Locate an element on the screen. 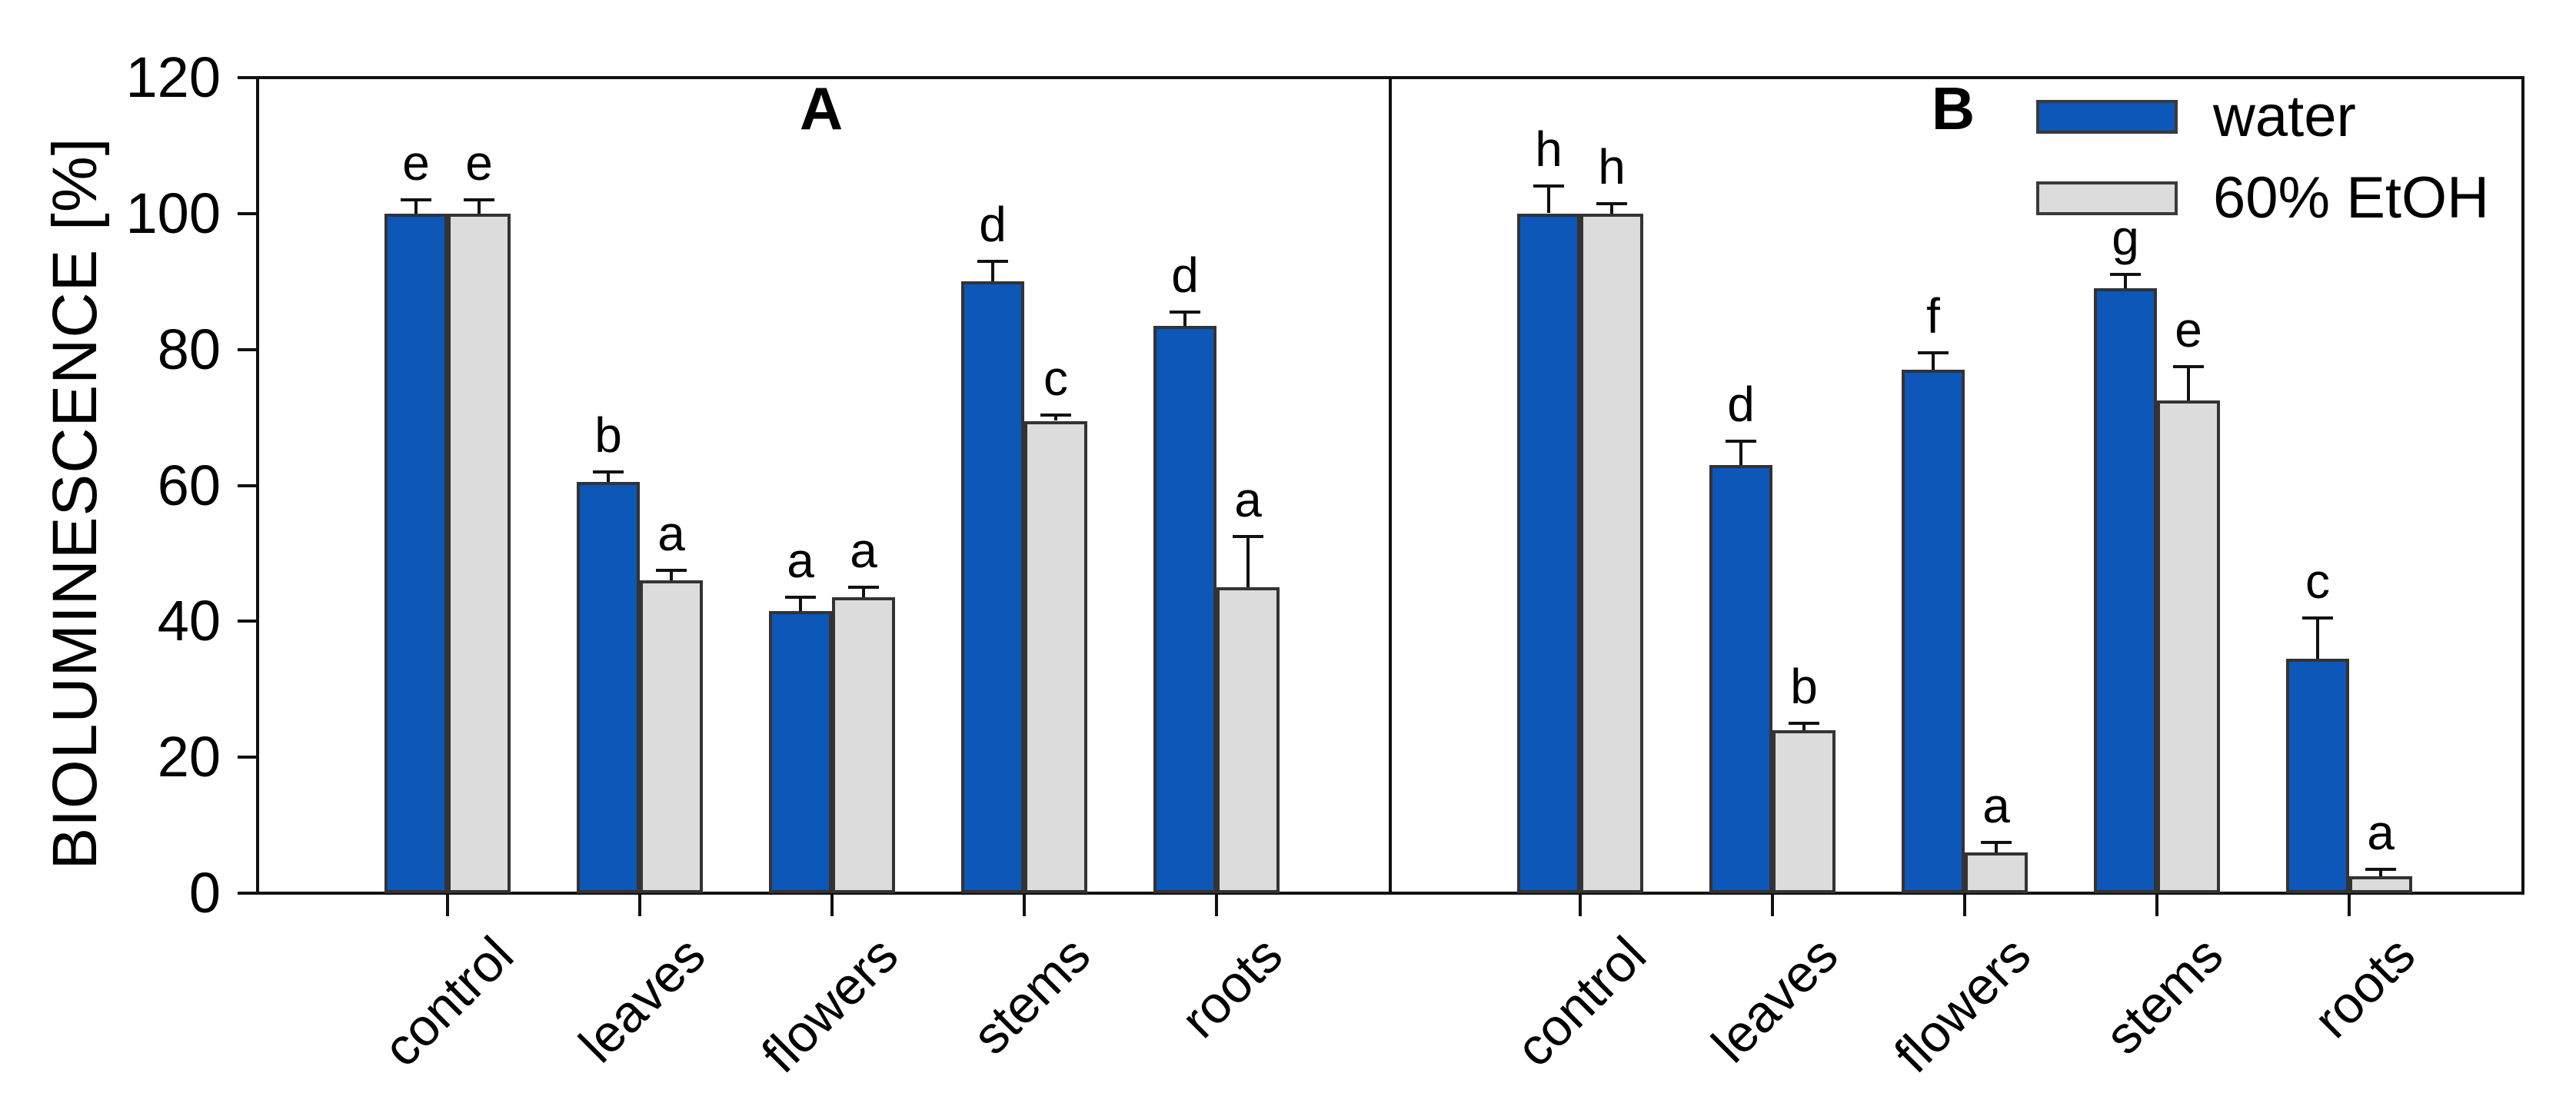 The width and height of the screenshot is (2576, 1103). error-cap-b-roots-etoh is located at coordinates (2380, 869).